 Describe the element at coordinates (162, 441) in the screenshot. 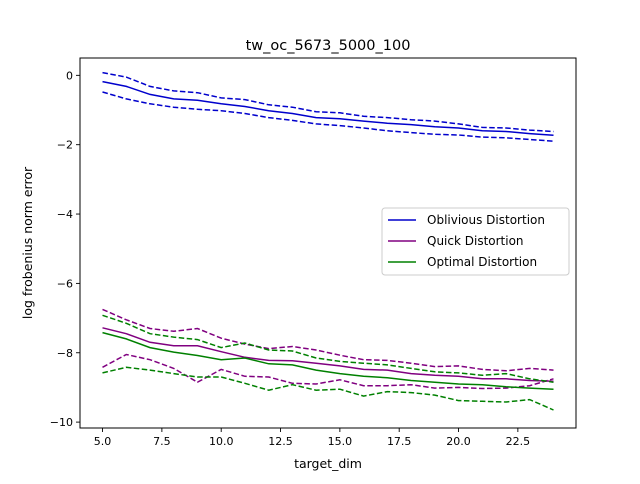

I see `x-tick-label: 7.5` at that location.